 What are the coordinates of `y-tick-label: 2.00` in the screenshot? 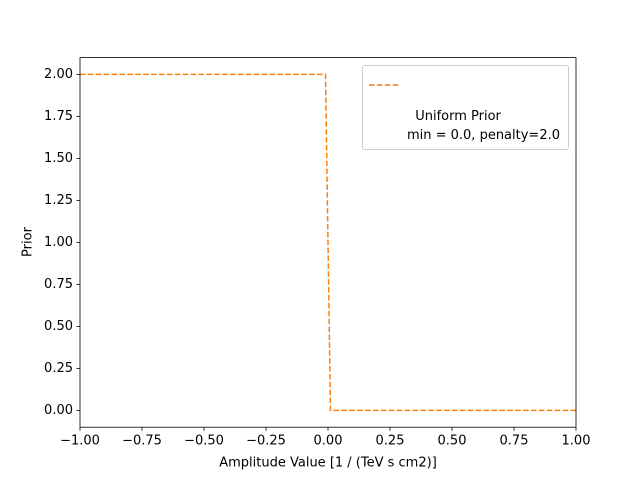 It's located at (58, 74).